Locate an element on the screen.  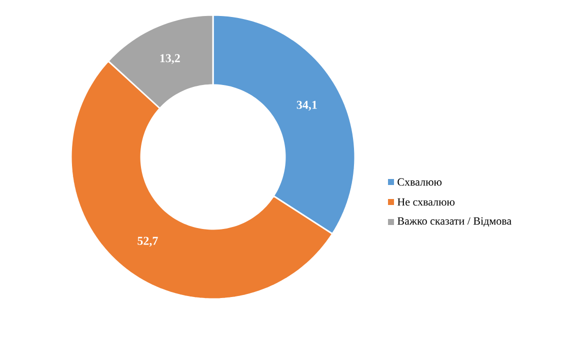
data-label: 34,1 is located at coordinates (306, 105).